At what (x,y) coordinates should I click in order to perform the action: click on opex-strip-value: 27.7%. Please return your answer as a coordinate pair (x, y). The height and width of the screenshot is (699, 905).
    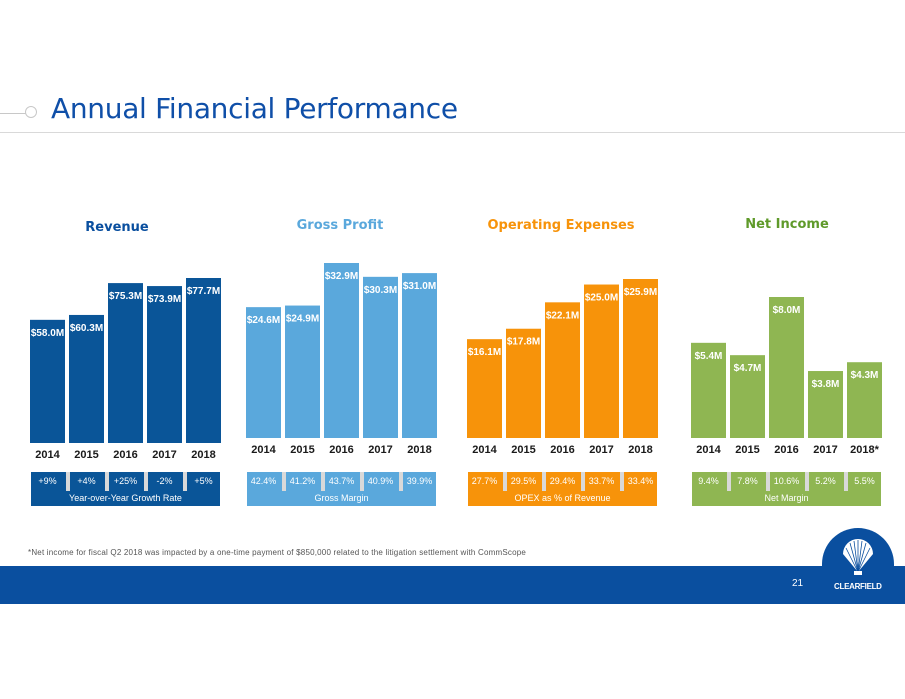
    Looking at the image, I should click on (485, 481).